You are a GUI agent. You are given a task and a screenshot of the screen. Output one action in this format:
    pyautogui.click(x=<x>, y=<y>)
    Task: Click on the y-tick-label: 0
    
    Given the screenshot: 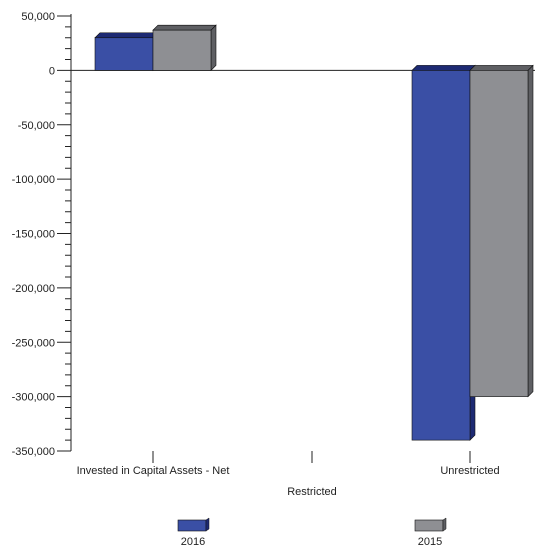 What is the action you would take?
    pyautogui.click(x=52, y=71)
    